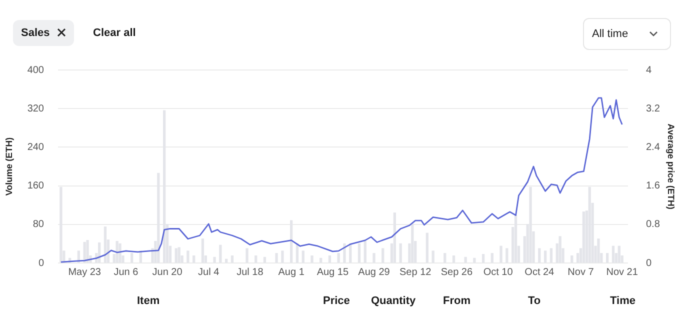 The height and width of the screenshot is (322, 680). What do you see at coordinates (85, 272) in the screenshot?
I see `x-tick-label: May 23` at bounding box center [85, 272].